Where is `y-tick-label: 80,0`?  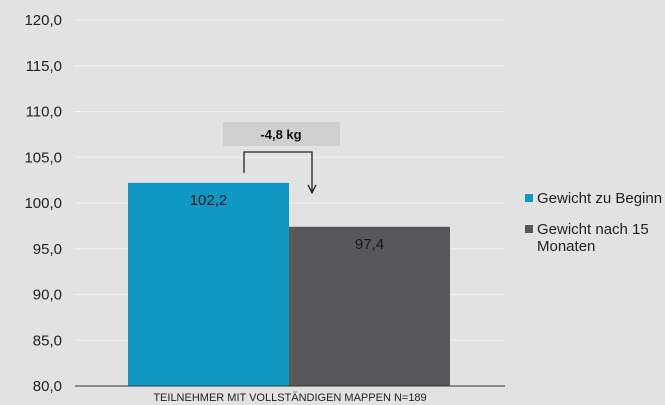
y-tick-label: 80,0 is located at coordinates (47, 386).